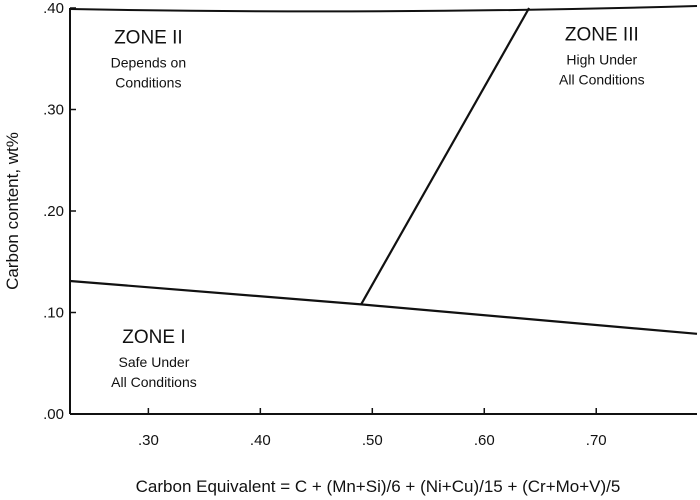 The image size is (700, 500). I want to click on x-tick-label: .60, so click(484, 440).